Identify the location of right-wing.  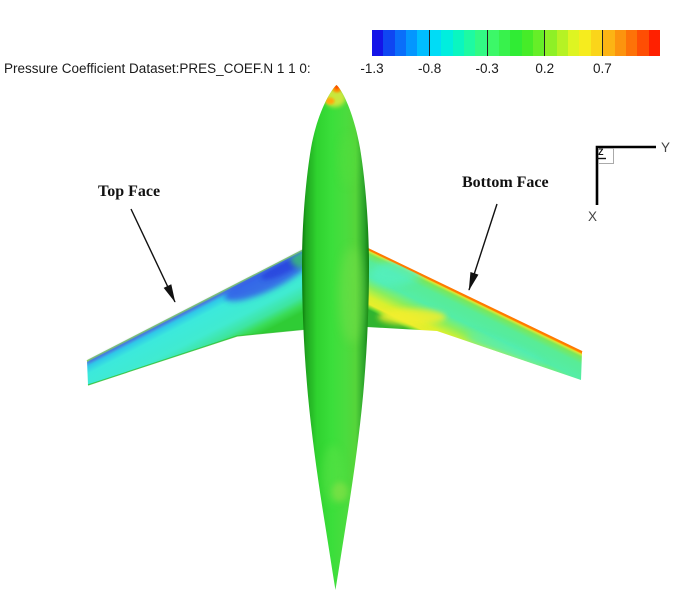
(475, 314).